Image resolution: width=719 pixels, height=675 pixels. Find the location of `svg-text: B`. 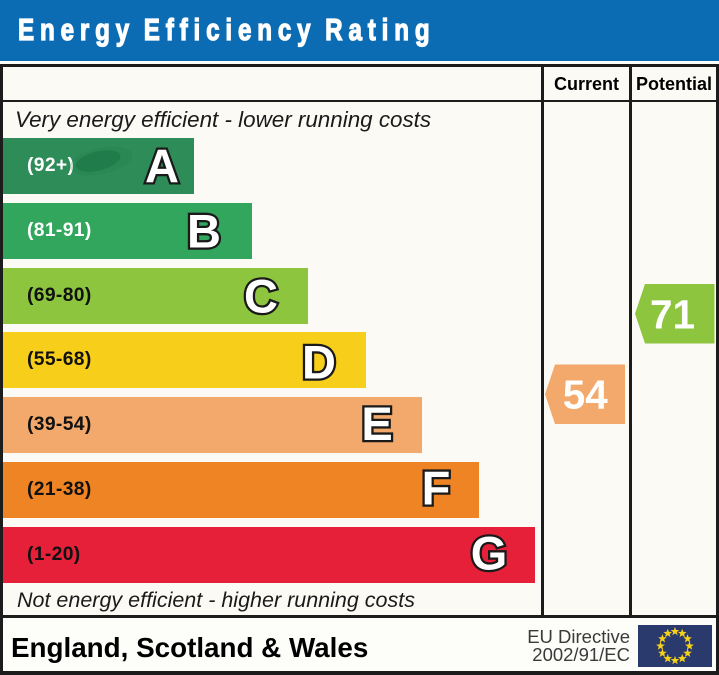

svg-text: B is located at coordinates (204, 230).